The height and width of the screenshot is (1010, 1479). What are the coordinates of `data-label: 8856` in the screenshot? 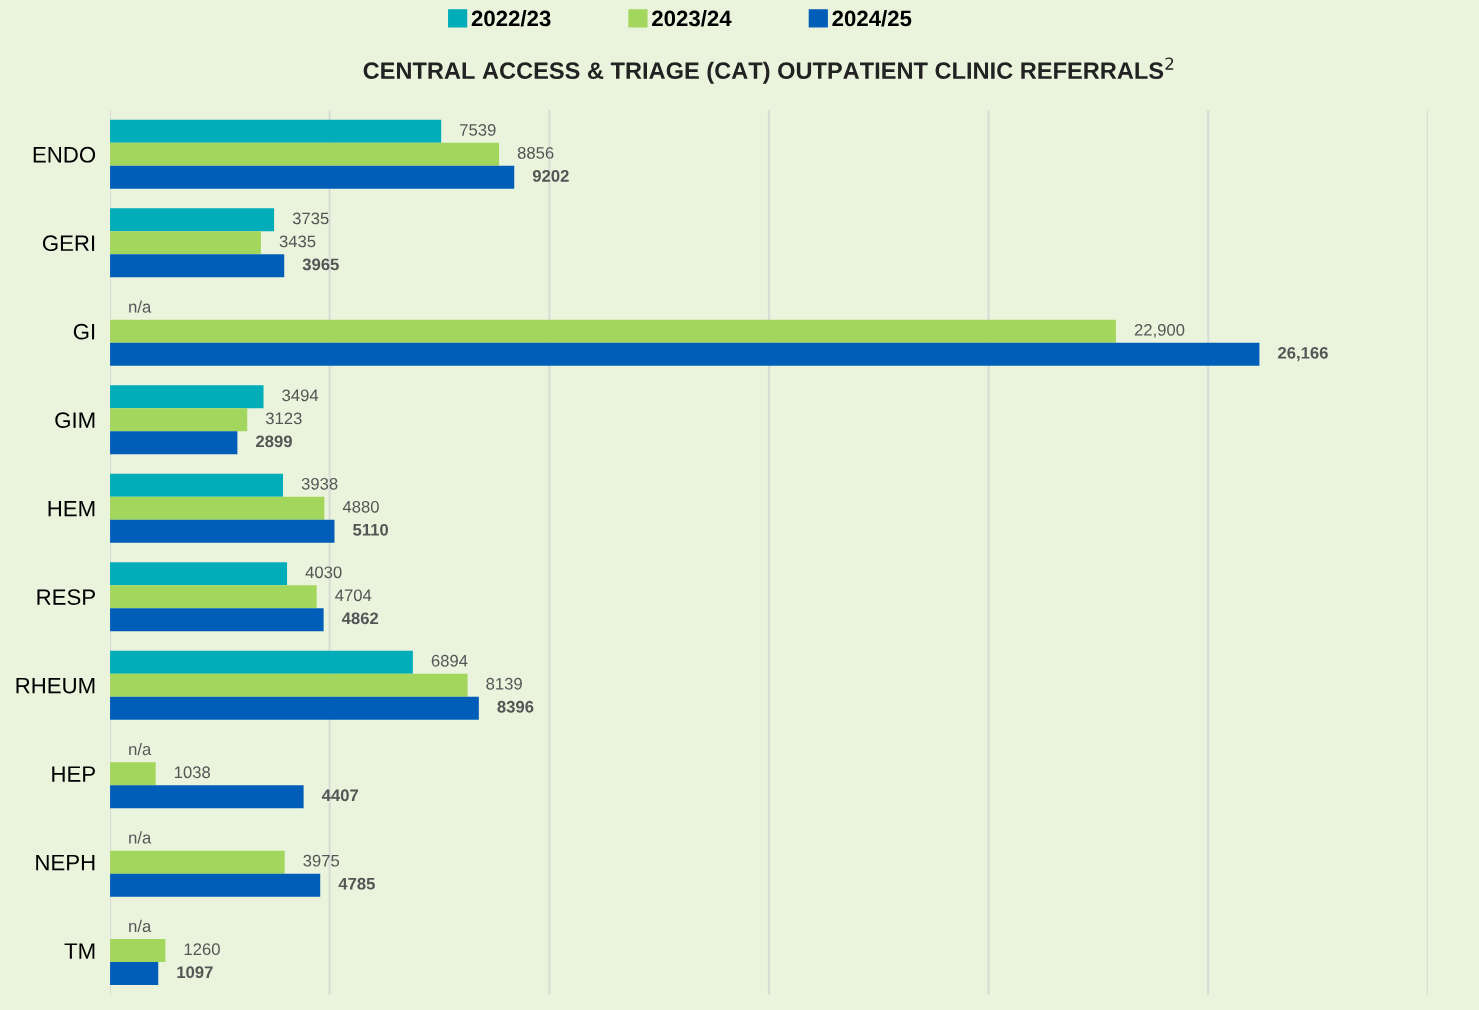 It's located at (535, 153).